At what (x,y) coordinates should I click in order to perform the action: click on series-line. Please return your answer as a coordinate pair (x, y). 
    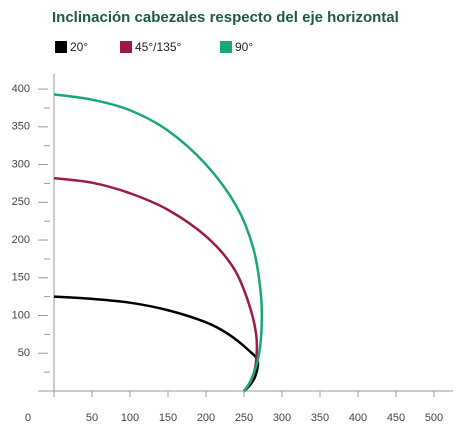
    Looking at the image, I should click on (156, 343).